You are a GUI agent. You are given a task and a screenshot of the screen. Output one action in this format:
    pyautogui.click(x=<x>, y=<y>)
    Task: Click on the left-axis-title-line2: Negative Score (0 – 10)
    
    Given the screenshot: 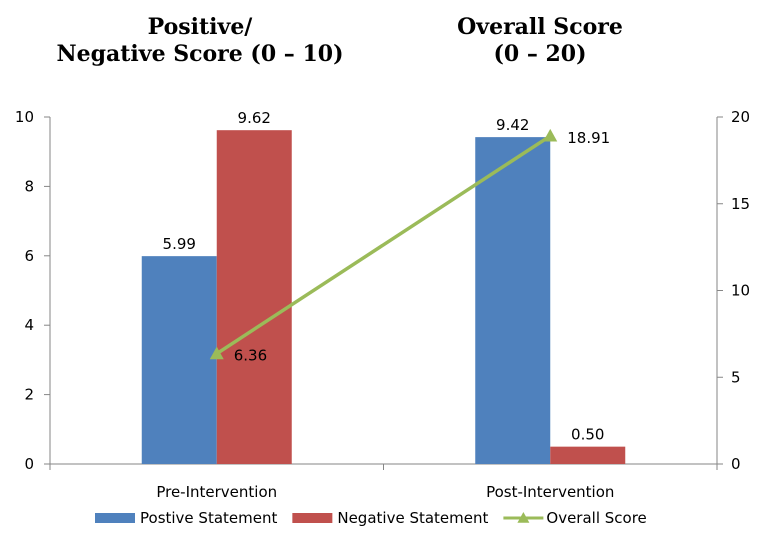 What is the action you would take?
    pyautogui.click(x=200, y=54)
    